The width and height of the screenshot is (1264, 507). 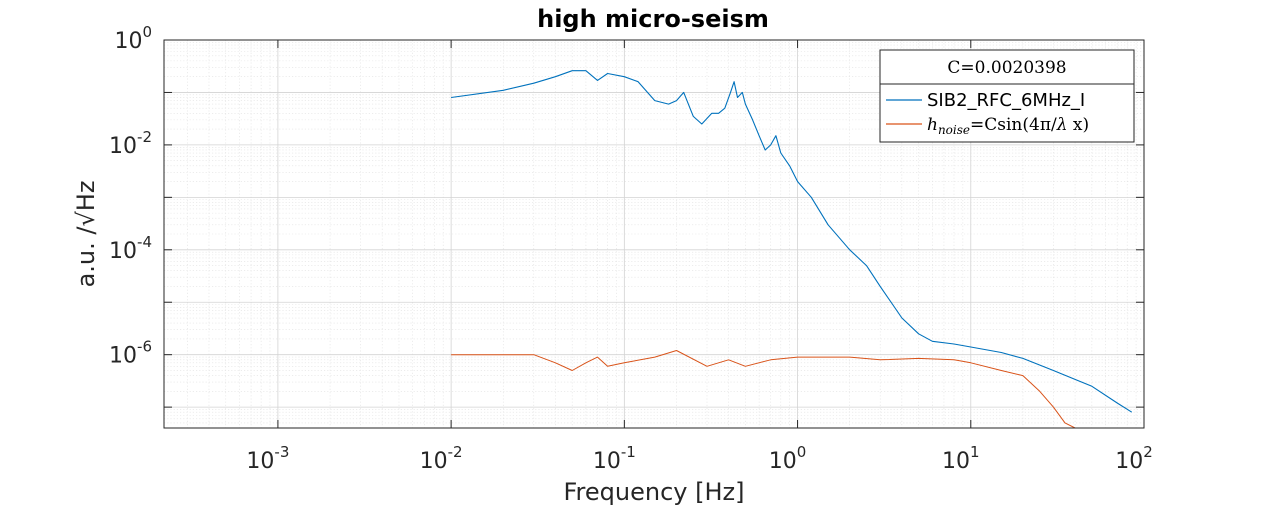 I want to click on legend-header: C=0.0020398, so click(x=1006, y=68).